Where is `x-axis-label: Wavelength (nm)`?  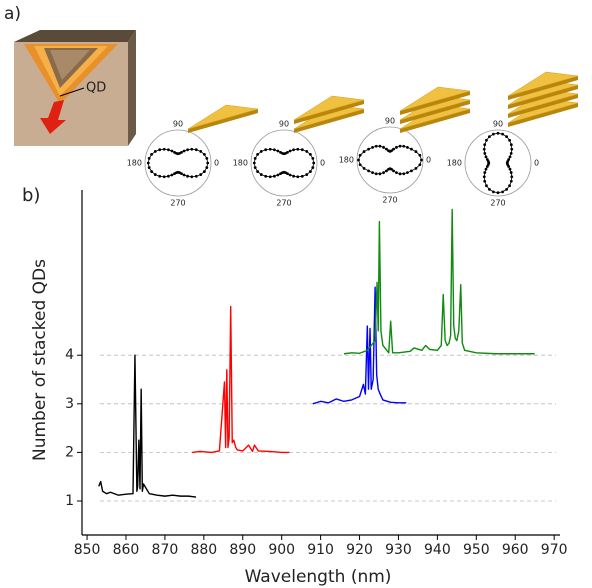 x-axis-label: Wavelength (nm) is located at coordinates (318, 577).